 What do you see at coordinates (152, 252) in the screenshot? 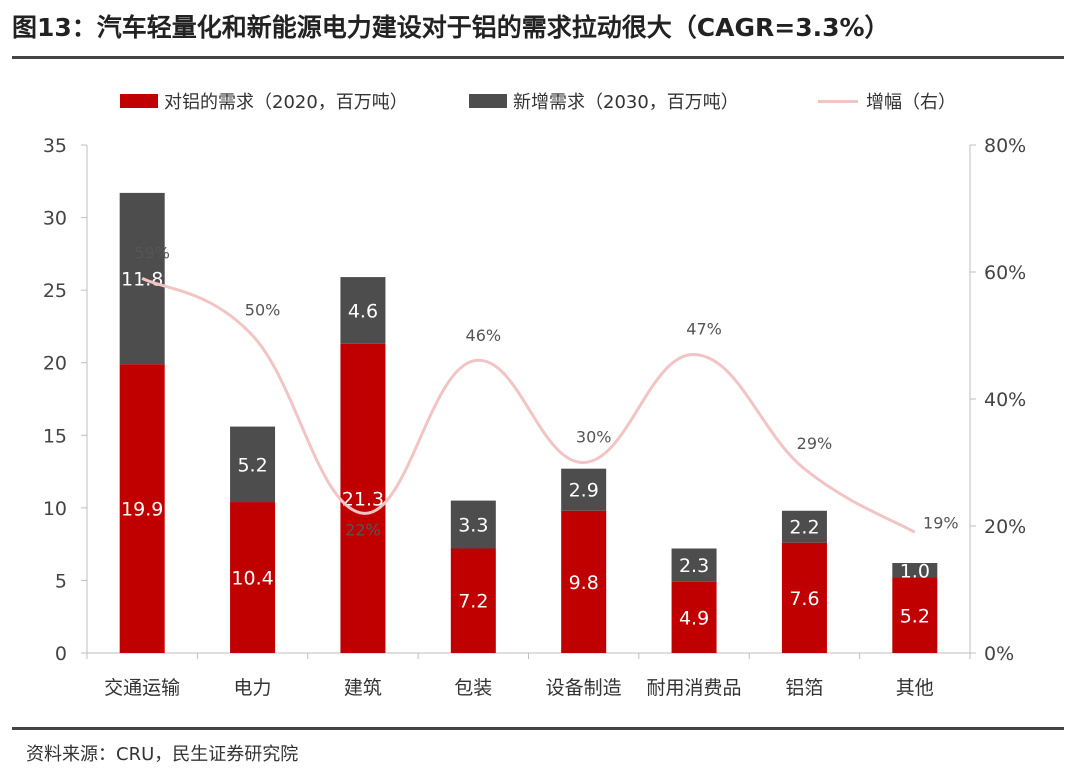
I see `growth-label: 59%` at bounding box center [152, 252].